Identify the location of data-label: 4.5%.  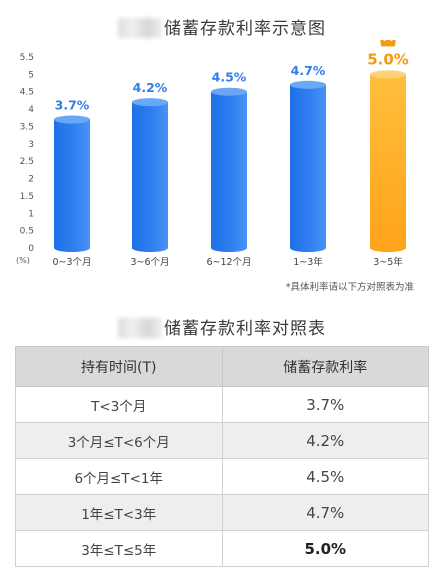
(229, 77).